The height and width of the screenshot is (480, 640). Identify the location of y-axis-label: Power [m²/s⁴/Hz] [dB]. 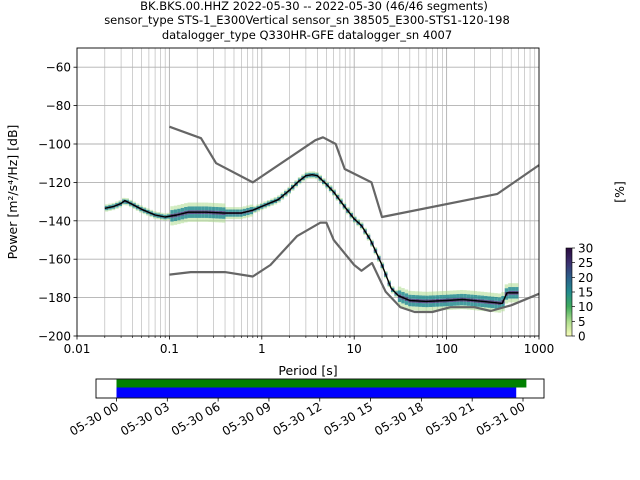
(12, 192).